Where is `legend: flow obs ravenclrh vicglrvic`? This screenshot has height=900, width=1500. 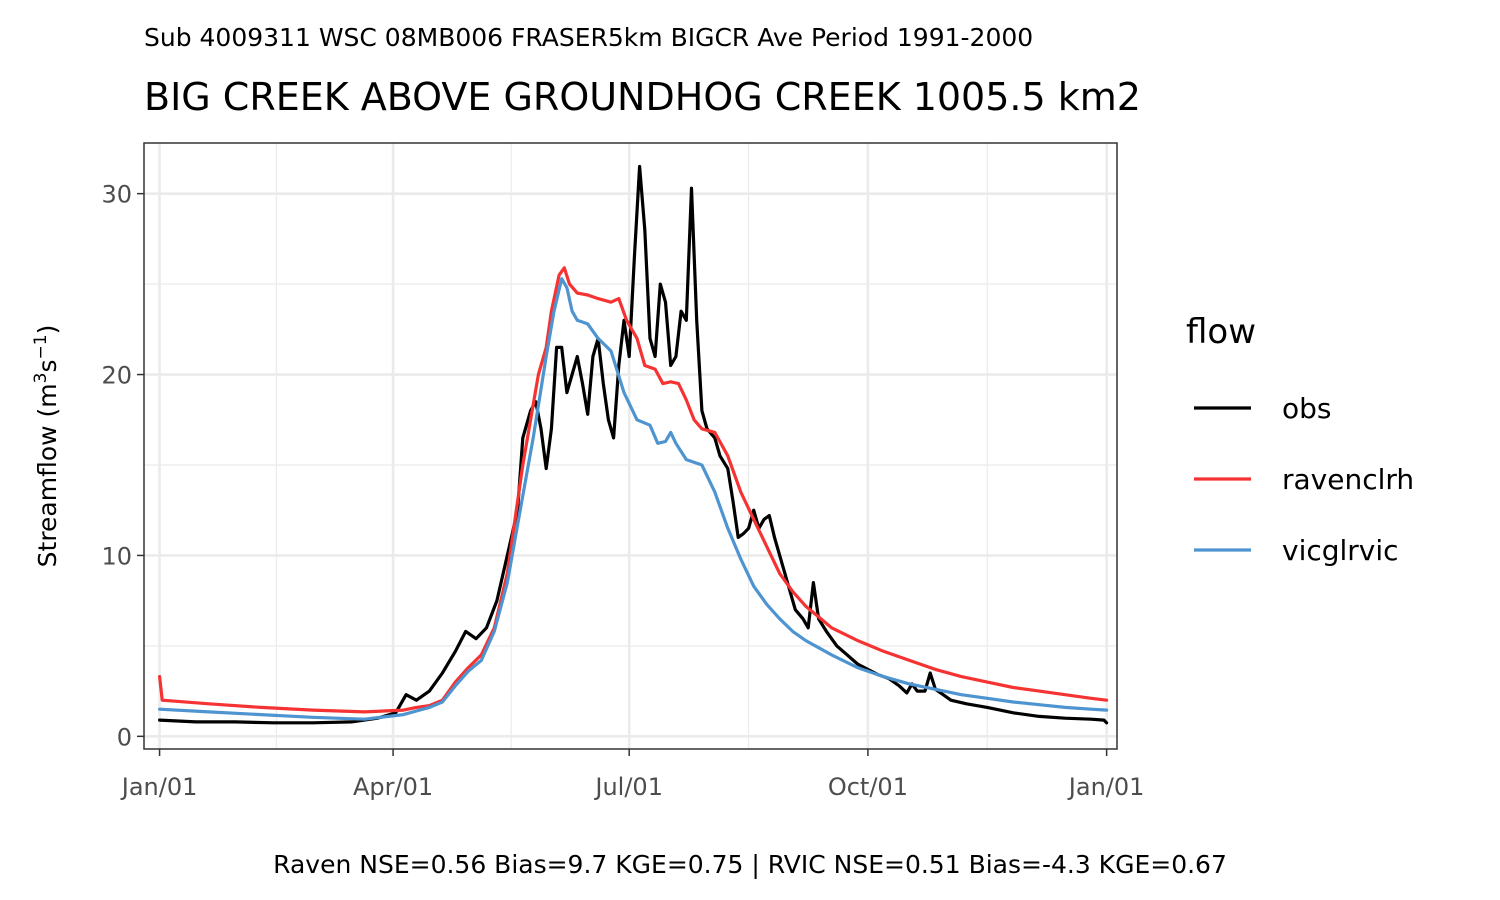
legend: flow obs ravenclrh vicglrvic is located at coordinates (1300, 439).